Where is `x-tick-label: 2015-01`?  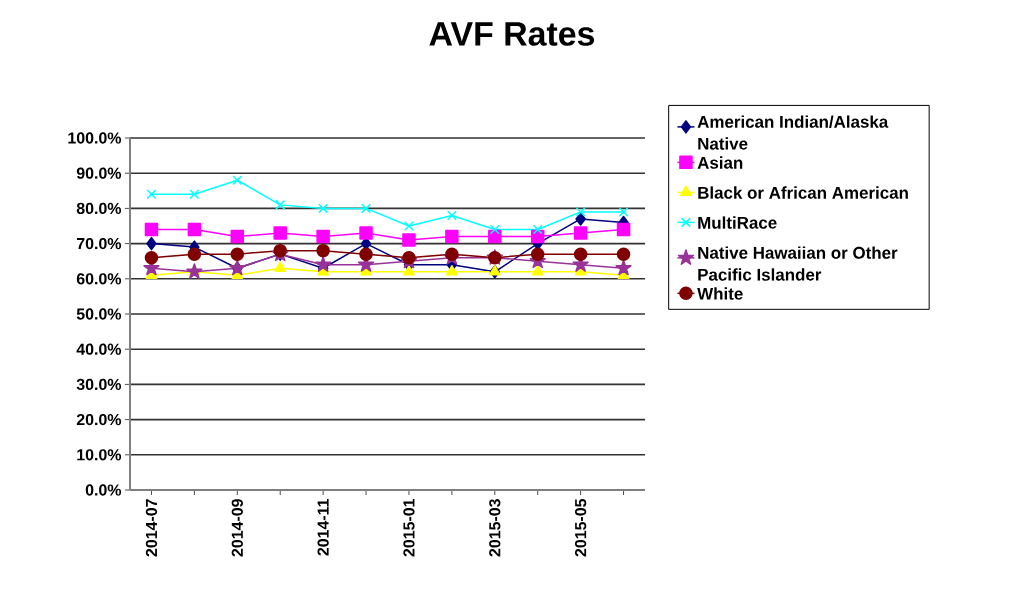
x-tick-label: 2015-01 is located at coordinates (409, 527).